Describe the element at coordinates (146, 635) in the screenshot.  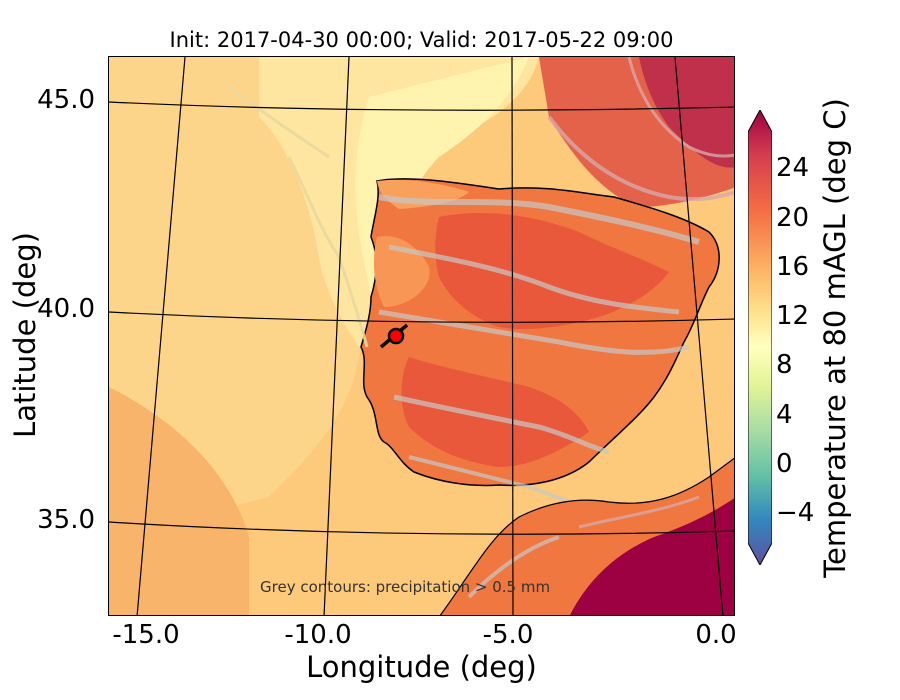
I see `x-tick-label: -15.0` at that location.